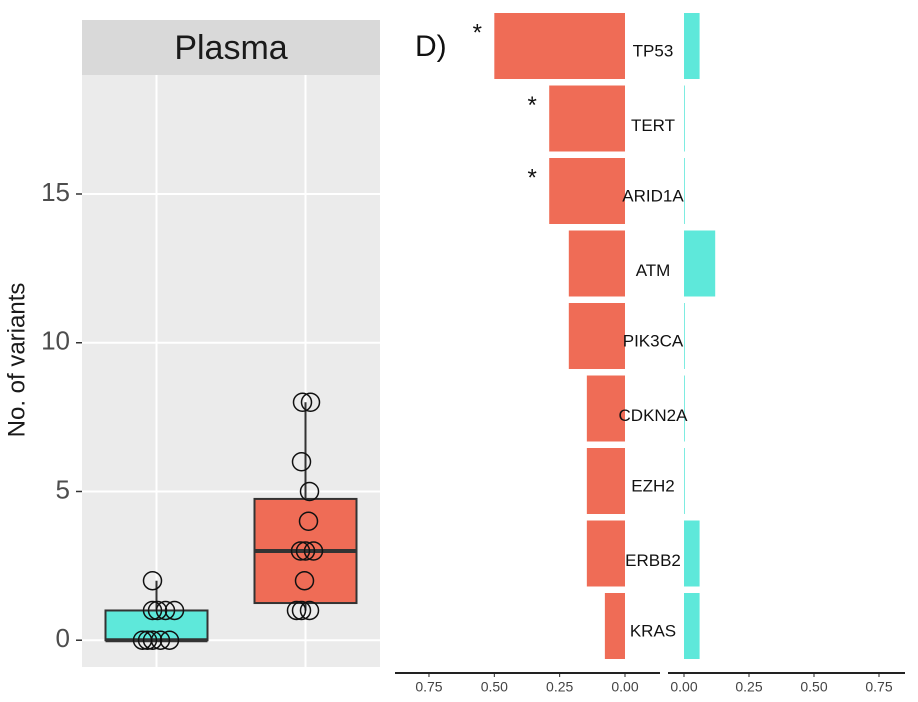 The height and width of the screenshot is (702, 918). What do you see at coordinates (653, 270) in the screenshot?
I see `category-label: ATM` at bounding box center [653, 270].